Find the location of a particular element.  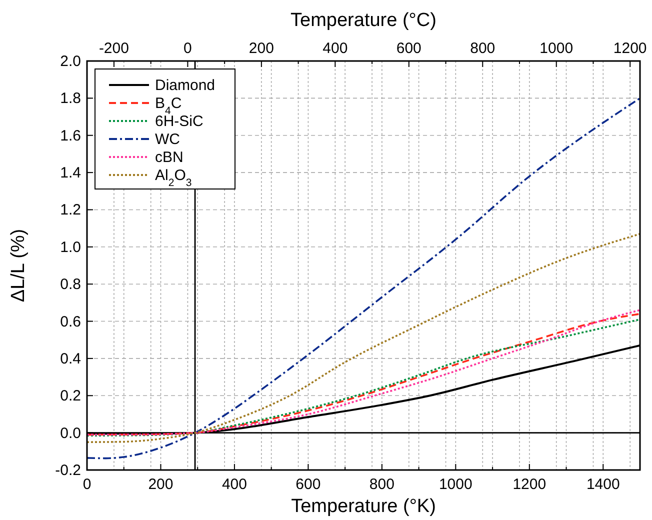

x2-tick-label: 0 is located at coordinates (188, 48).